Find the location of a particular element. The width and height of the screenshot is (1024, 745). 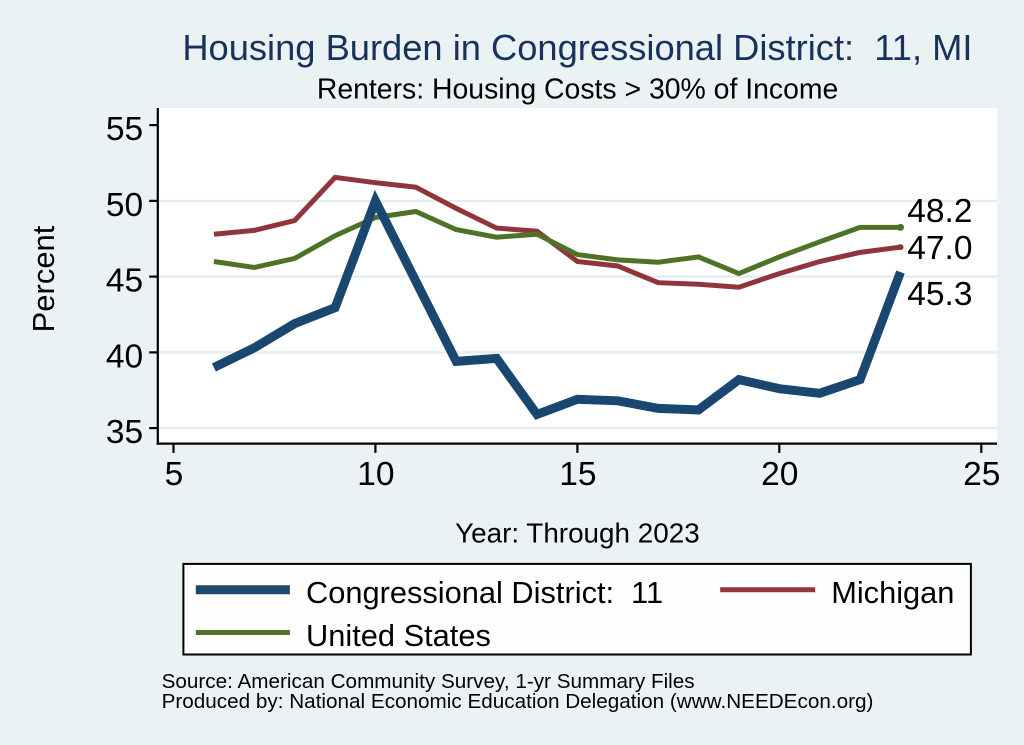

svg-text:Renters: Housing Costs > 30% o: Renters: Housing Costs > 30% of Income is located at coordinates (578, 89).